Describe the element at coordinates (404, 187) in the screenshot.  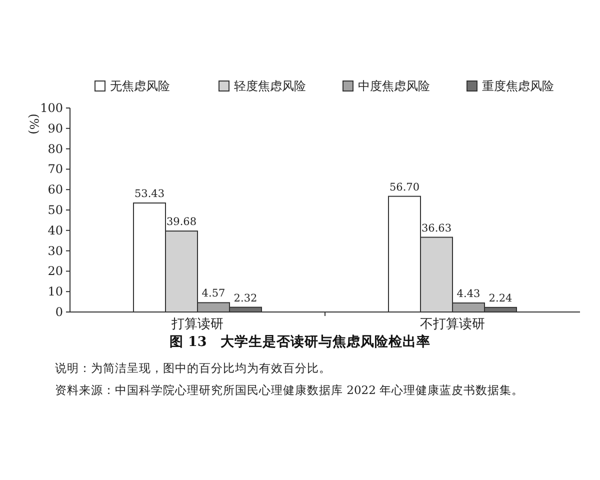
I see `data-label: 56.70` at that location.